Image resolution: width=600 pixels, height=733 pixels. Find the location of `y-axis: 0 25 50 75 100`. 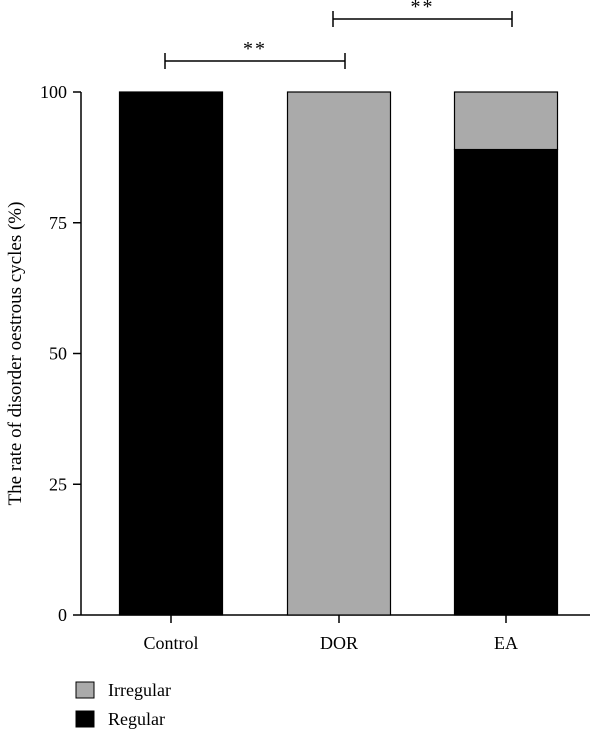

y-axis: 0 25 50 75 100 is located at coordinates (61, 353).